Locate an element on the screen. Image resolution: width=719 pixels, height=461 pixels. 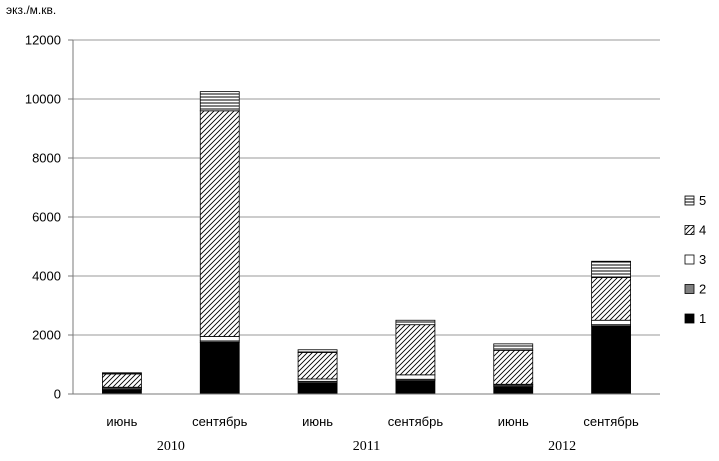
y-tick-labels: 0 2000 4000 6000 8000 10000 12000 is located at coordinates (43, 217).